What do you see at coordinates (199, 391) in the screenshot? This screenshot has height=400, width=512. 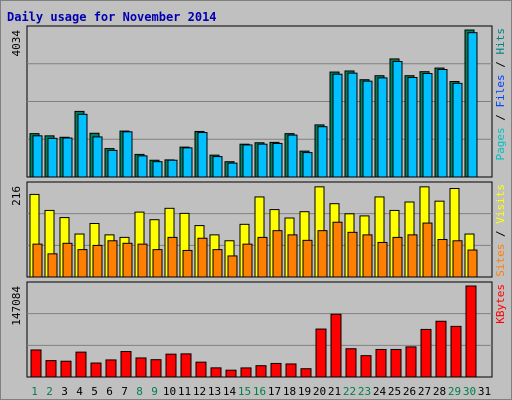 I see `x-tick-label-12: 12` at bounding box center [199, 391].